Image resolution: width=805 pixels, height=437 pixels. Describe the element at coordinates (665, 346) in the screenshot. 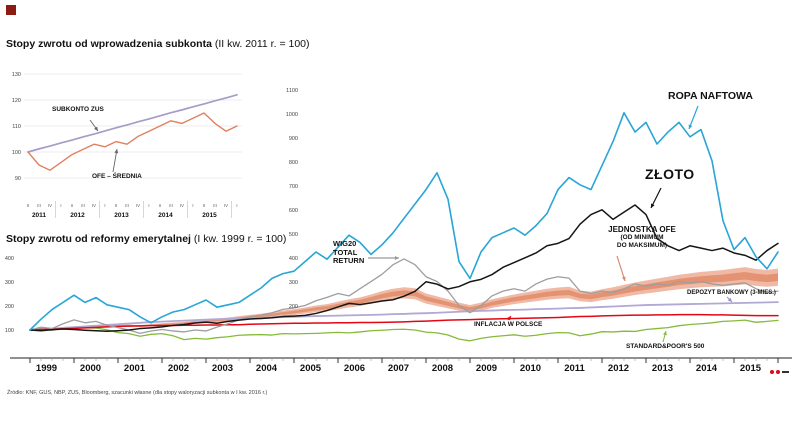

I see `sp500-label: STANDARD&POOR'S 500` at that location.